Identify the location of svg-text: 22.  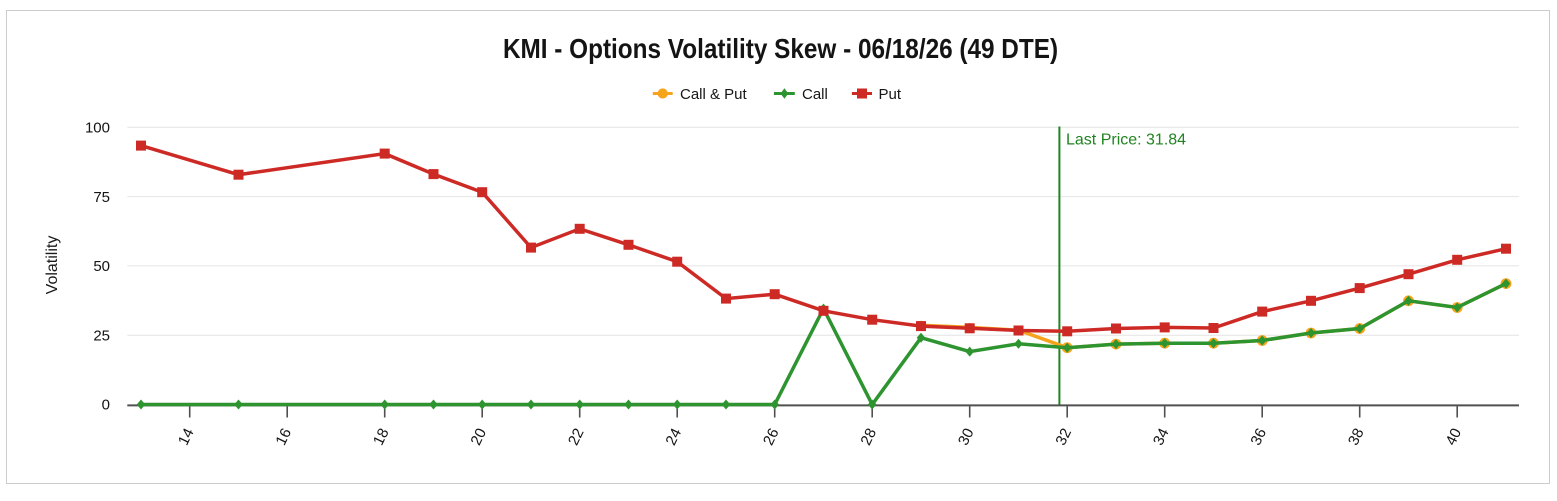
(576, 437).